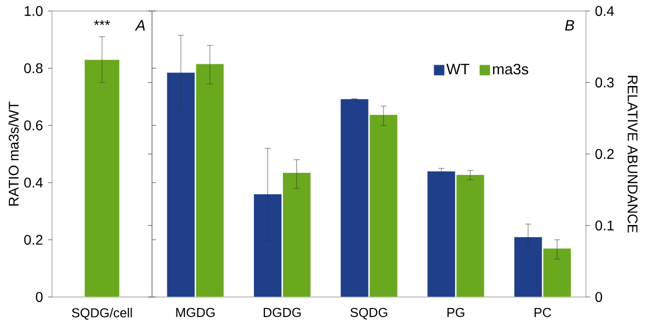 The width and height of the screenshot is (646, 325). I want to click on y-tick-label: 0.2, so click(33, 239).